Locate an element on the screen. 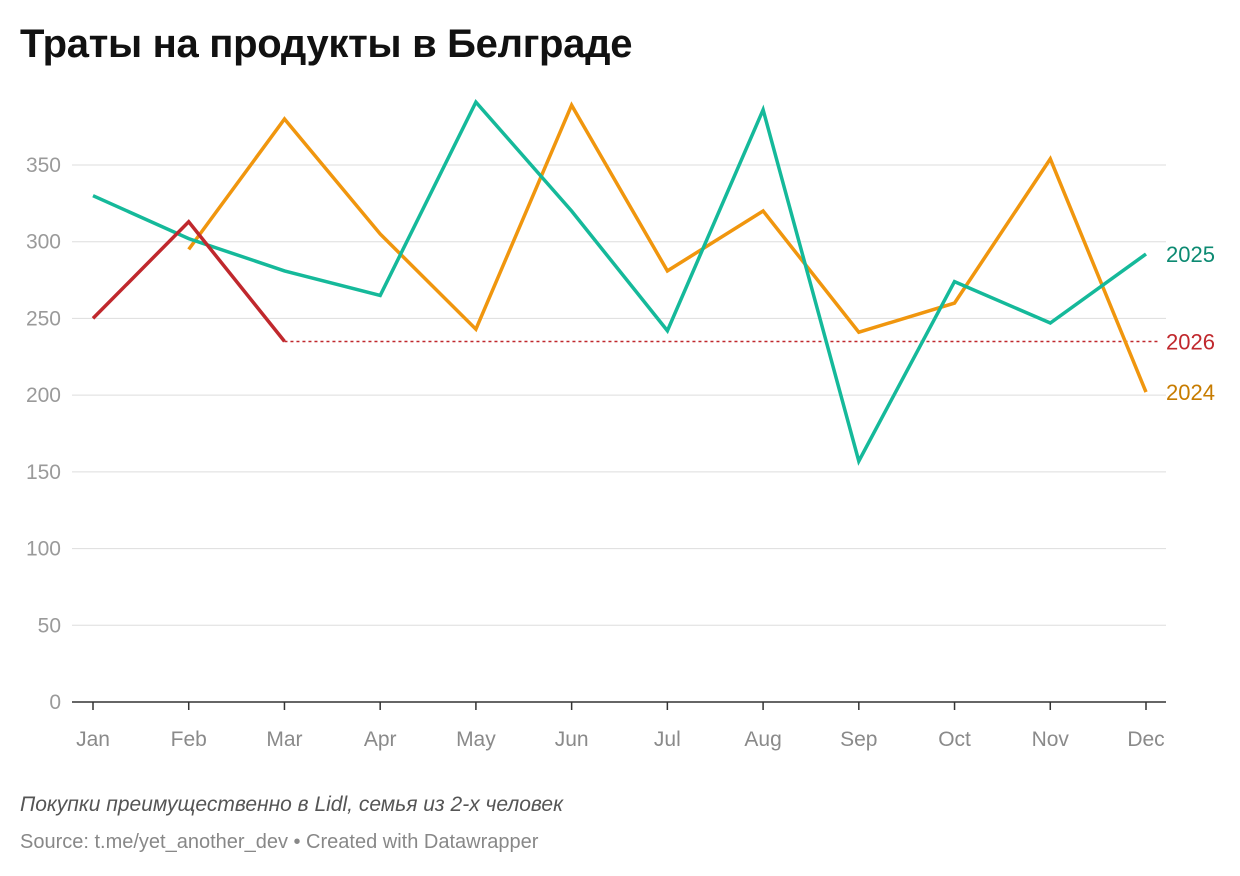 The width and height of the screenshot is (1240, 876). x-tick-label: May is located at coordinates (476, 739).